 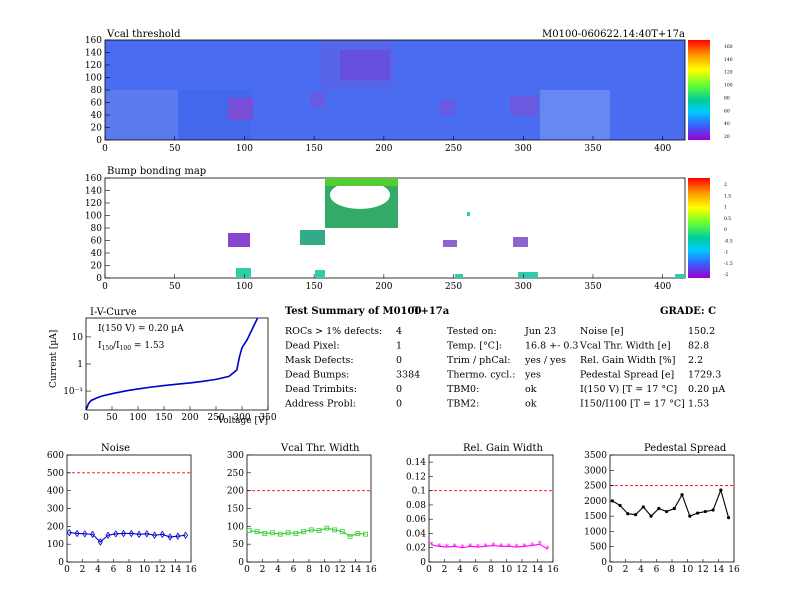 I want to click on bump-xtick-label: 250, so click(x=453, y=287).